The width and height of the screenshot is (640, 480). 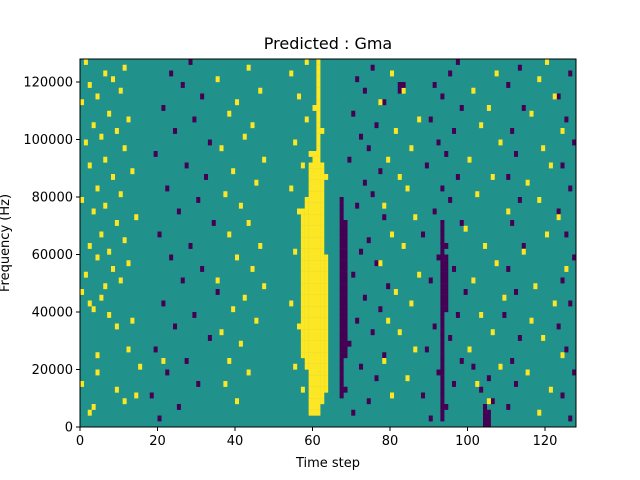 What do you see at coordinates (80, 441) in the screenshot?
I see `x-tick-label: 0` at bounding box center [80, 441].